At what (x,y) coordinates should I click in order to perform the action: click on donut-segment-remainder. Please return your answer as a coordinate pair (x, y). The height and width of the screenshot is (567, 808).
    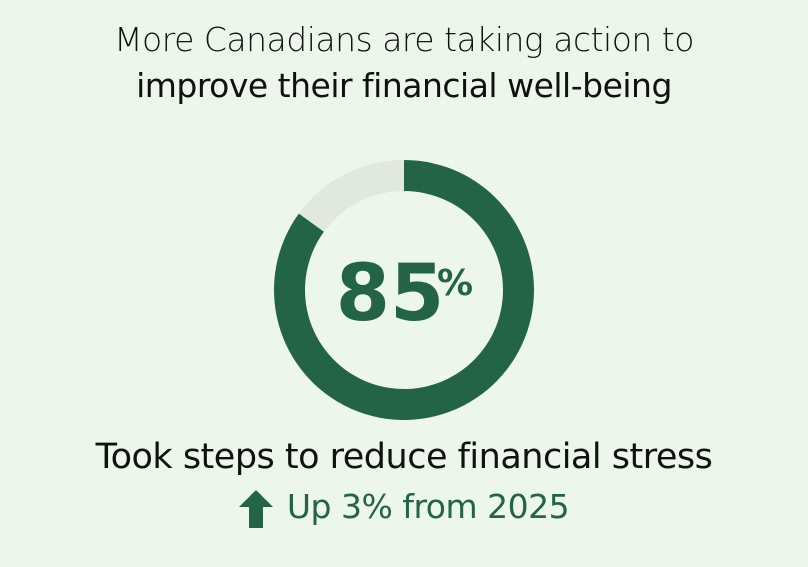
    Looking at the image, I should click on (351, 196).